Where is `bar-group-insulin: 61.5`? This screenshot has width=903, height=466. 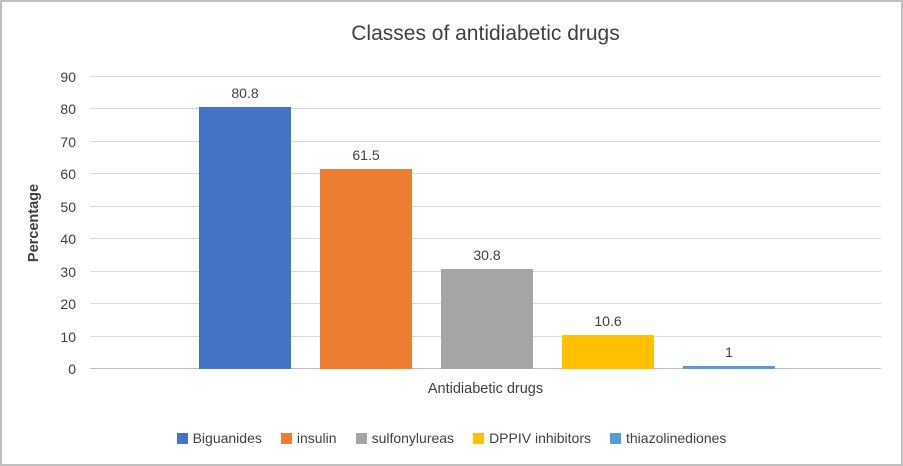 bar-group-insulin: 61.5 is located at coordinates (366, 223).